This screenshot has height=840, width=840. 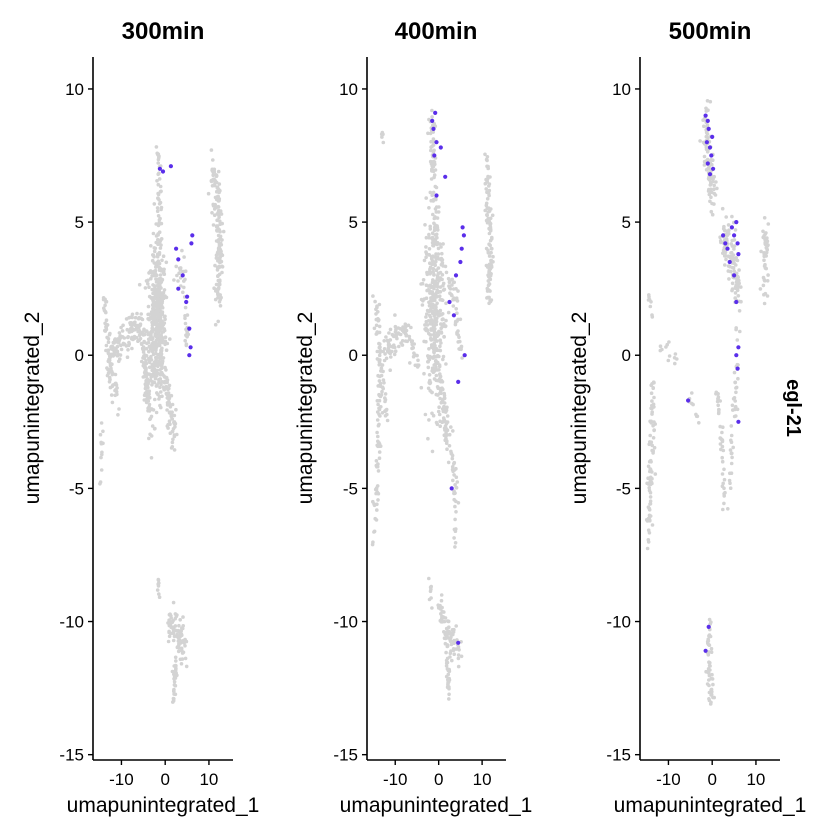 What do you see at coordinates (121, 779) in the screenshot?
I see `x-tick-label: -10` at bounding box center [121, 779].